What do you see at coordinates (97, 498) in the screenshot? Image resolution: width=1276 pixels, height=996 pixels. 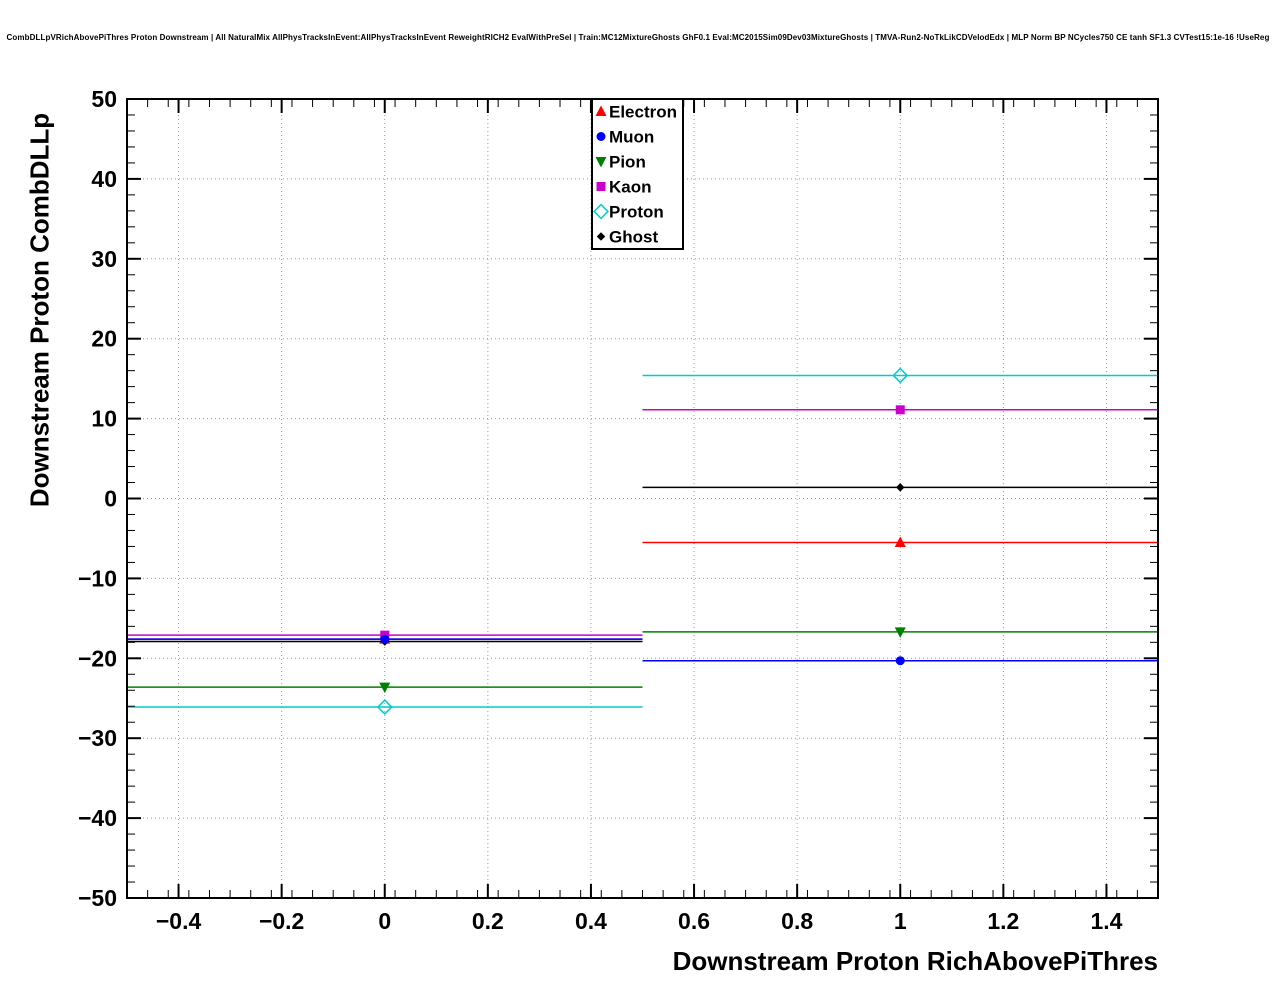 I see `y-tick-labels: −50 −40 −30 −20 −10 0 10 20 30 40 50` at bounding box center [97, 498].